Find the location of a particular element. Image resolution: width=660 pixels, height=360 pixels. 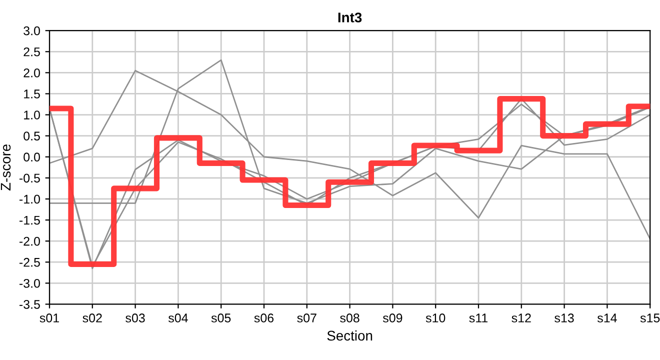

y-tick-label: -2.0 is located at coordinates (29, 241).